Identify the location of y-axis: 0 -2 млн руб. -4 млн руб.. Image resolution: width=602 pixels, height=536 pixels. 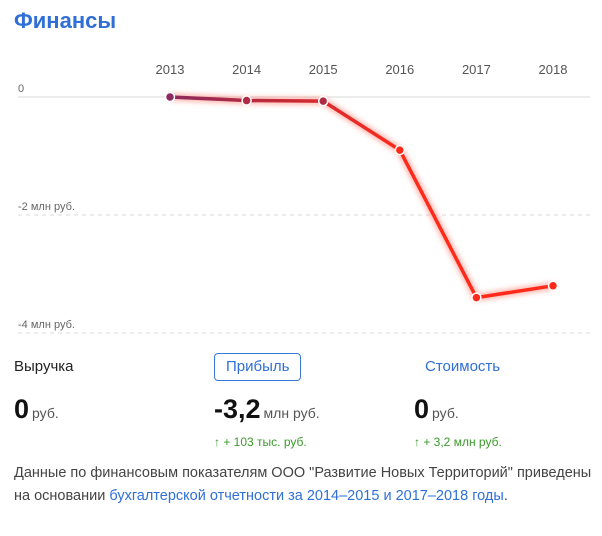
(46, 207).